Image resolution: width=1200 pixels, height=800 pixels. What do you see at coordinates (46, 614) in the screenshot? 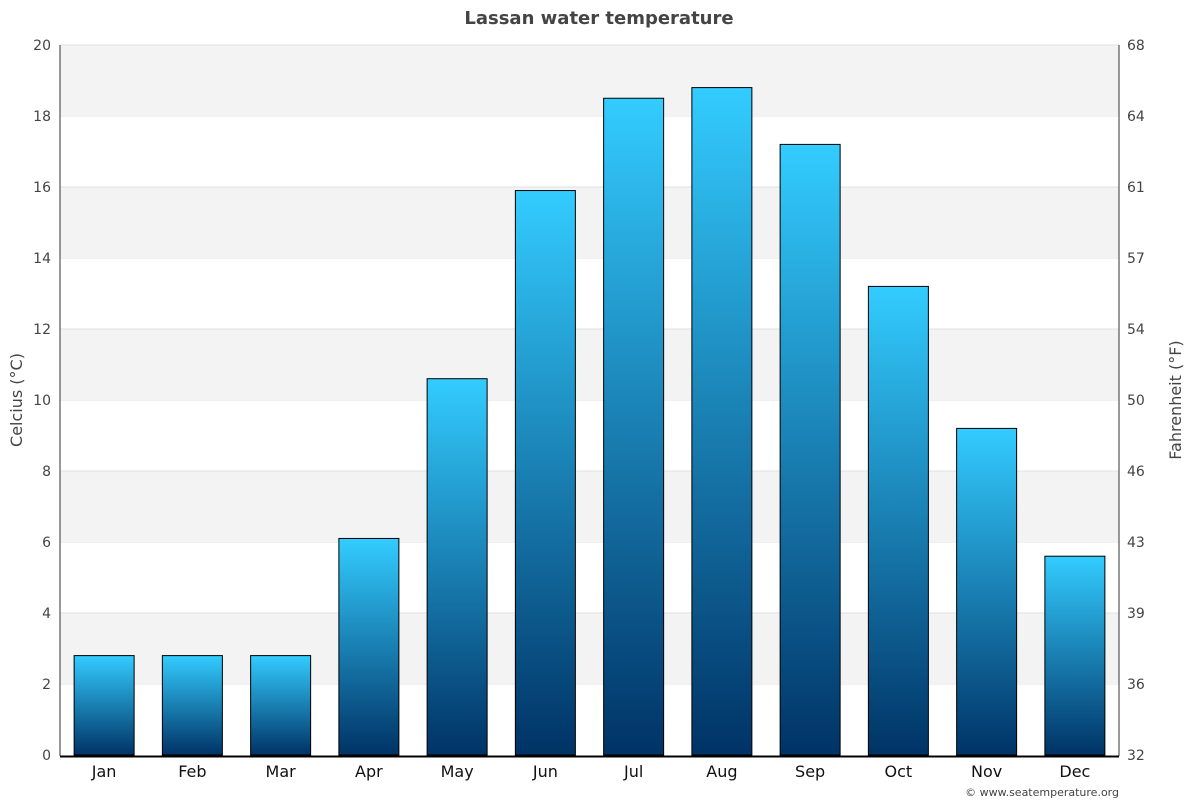
I see `y-tick-label: 4` at bounding box center [46, 614].